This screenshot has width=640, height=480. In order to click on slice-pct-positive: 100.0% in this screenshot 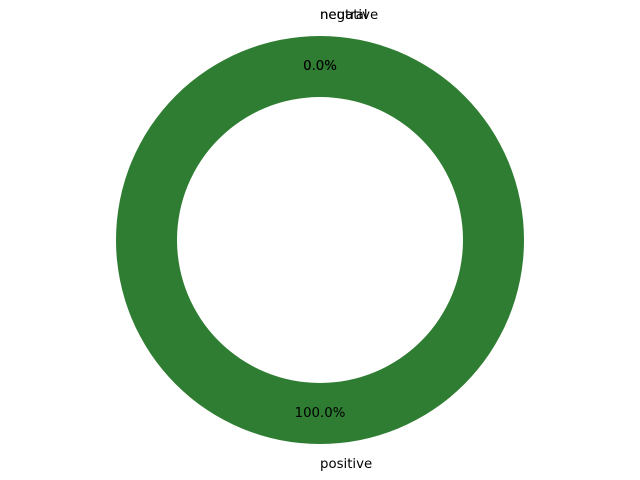, I will do `click(320, 413)`.